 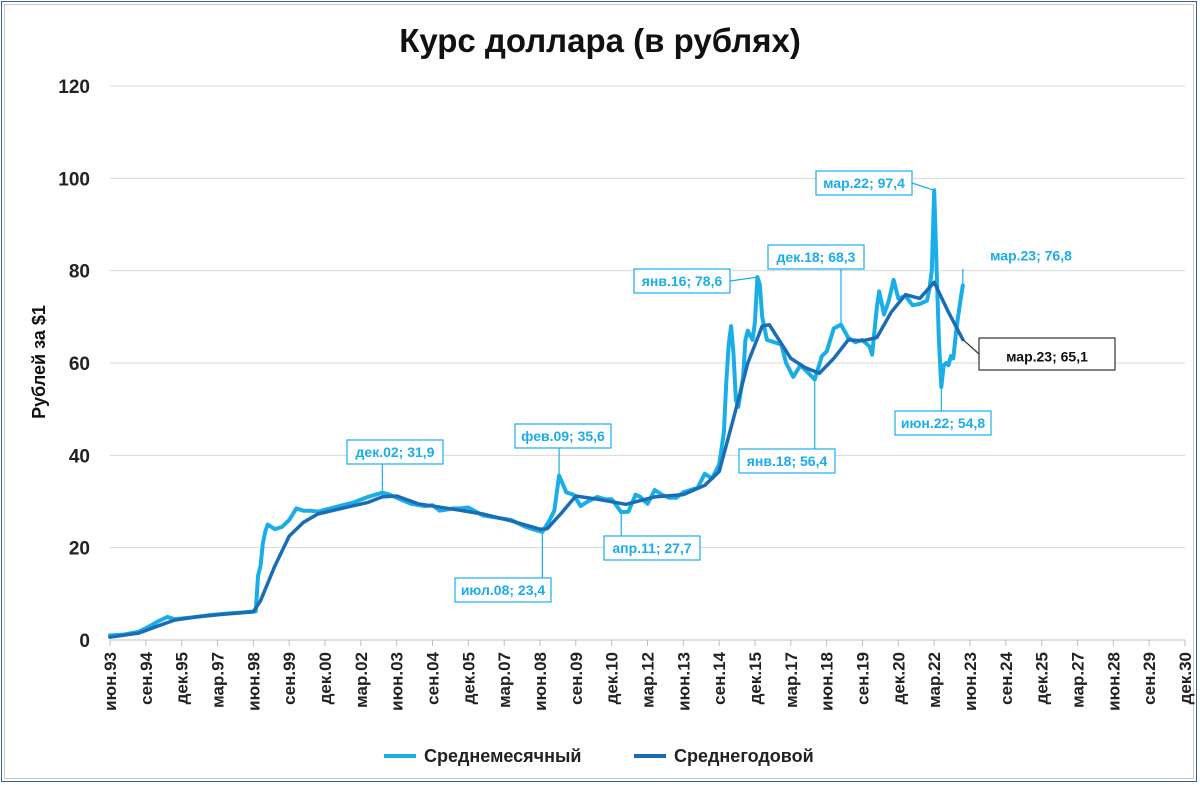 What do you see at coordinates (74, 179) in the screenshot?
I see `y-tick-label: 100` at bounding box center [74, 179].